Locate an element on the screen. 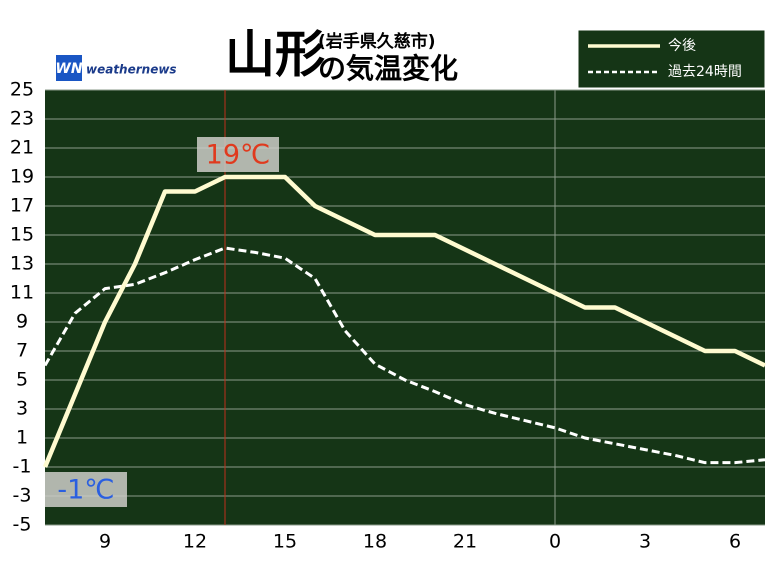  y-tick-label: 17 is located at coordinates (22, 206).